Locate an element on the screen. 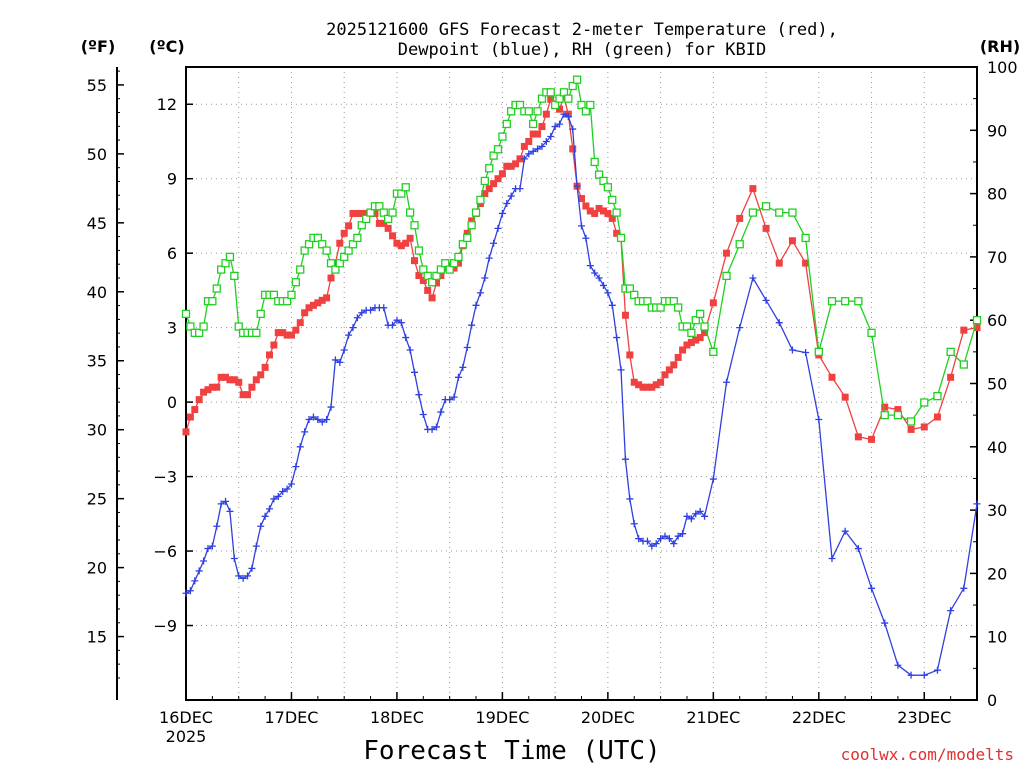 The width and height of the screenshot is (1024, 768). celsius-tick-label: 9 is located at coordinates (172, 179).